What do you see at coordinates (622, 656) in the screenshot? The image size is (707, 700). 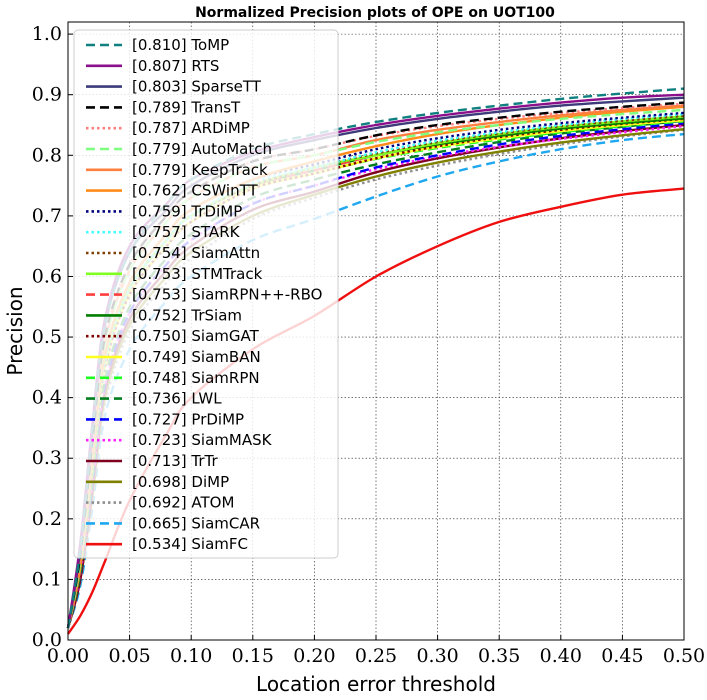 I see `x-tick-label: 0.45` at bounding box center [622, 656].